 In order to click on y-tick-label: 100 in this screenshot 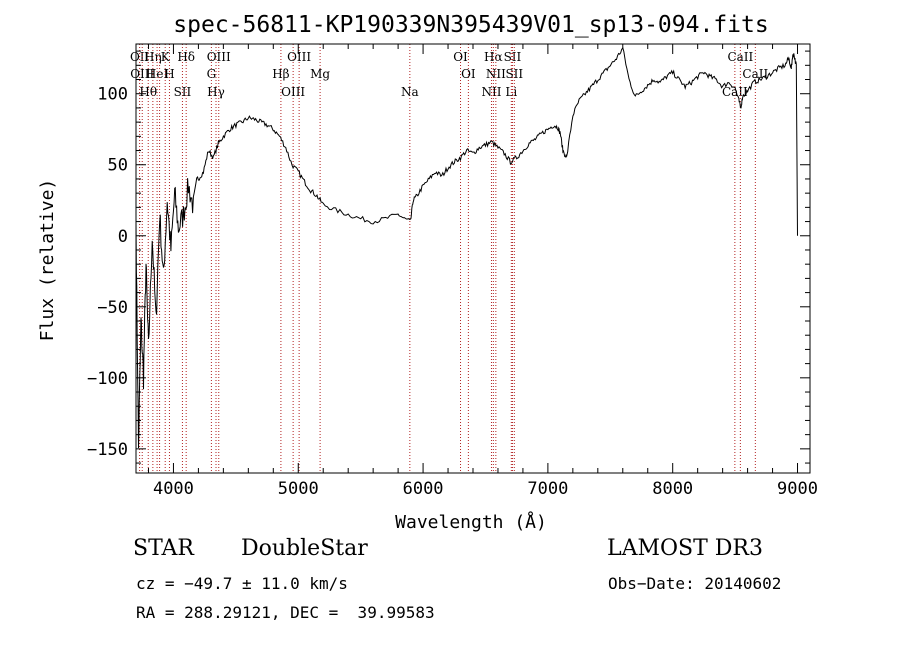, I will do `click(112, 95)`.